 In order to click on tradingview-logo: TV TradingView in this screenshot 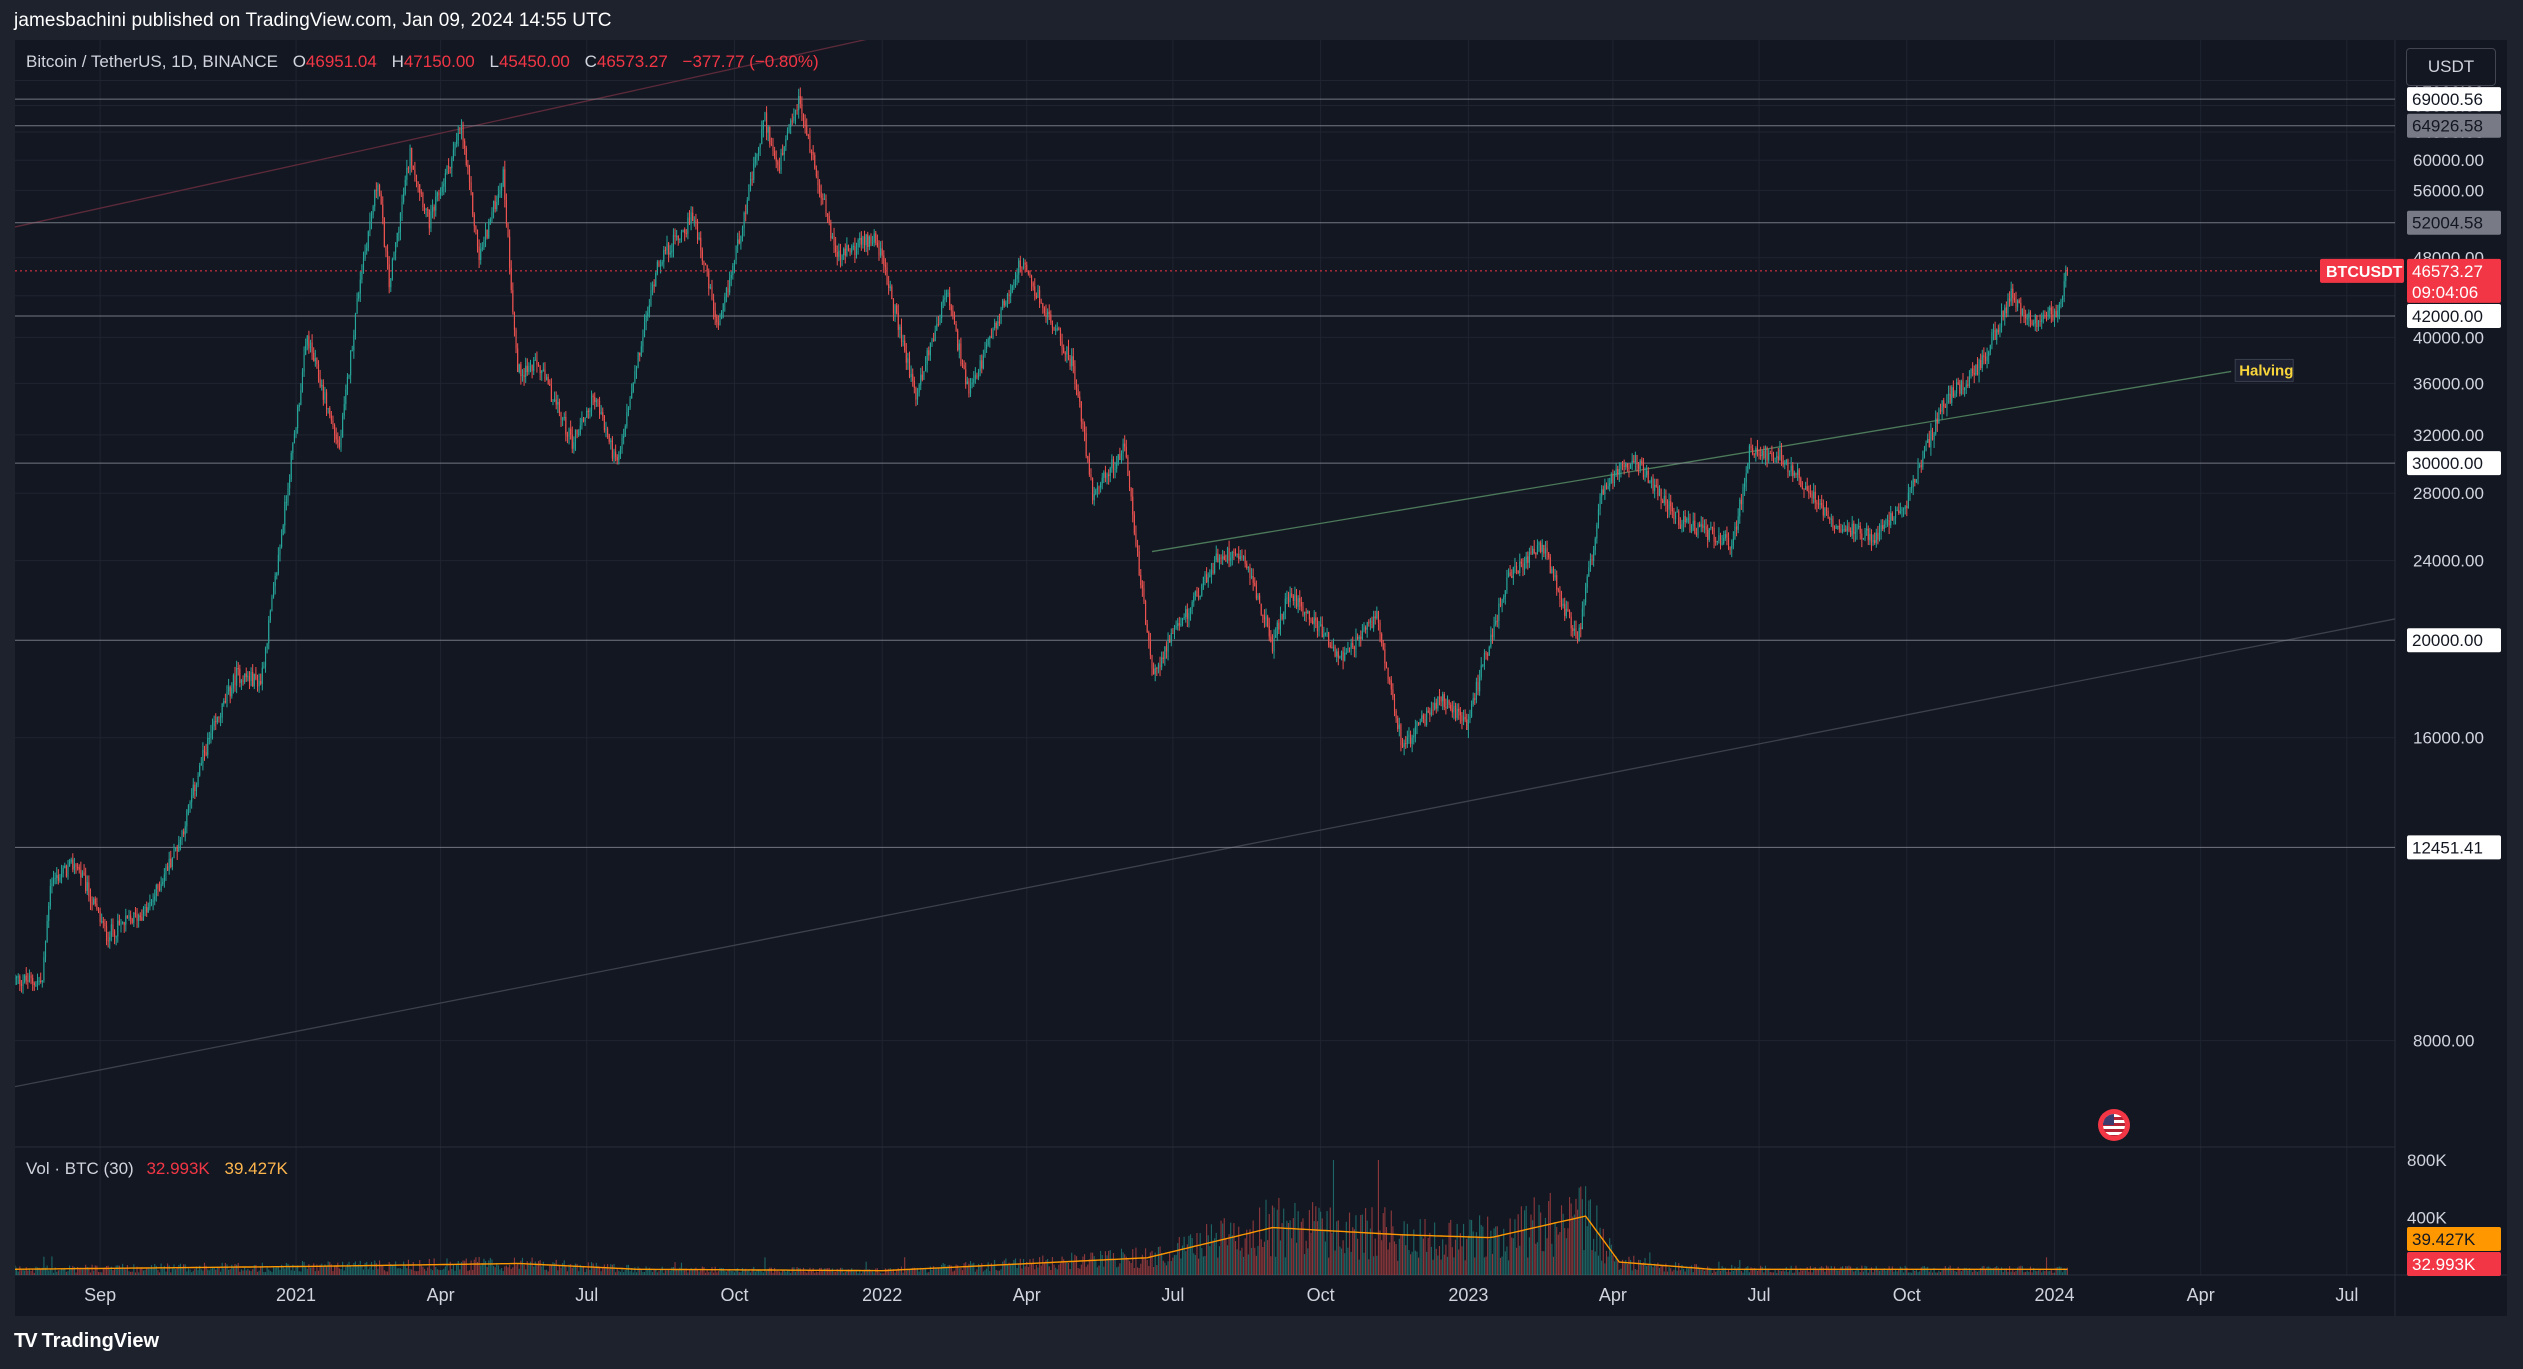, I will do `click(86, 1341)`.